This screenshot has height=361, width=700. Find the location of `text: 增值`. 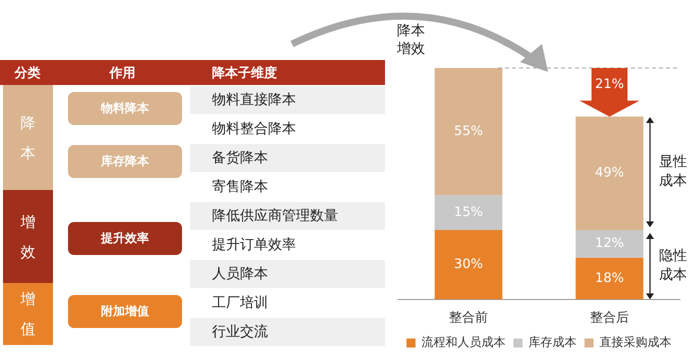

text: 增值 is located at coordinates (28, 314).